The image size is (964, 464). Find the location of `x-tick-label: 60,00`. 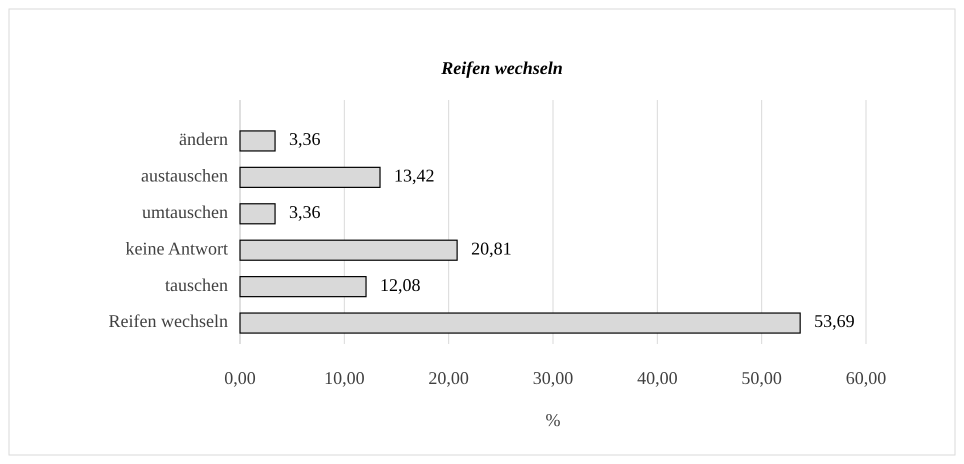

x-tick-label: 60,00 is located at coordinates (866, 378).